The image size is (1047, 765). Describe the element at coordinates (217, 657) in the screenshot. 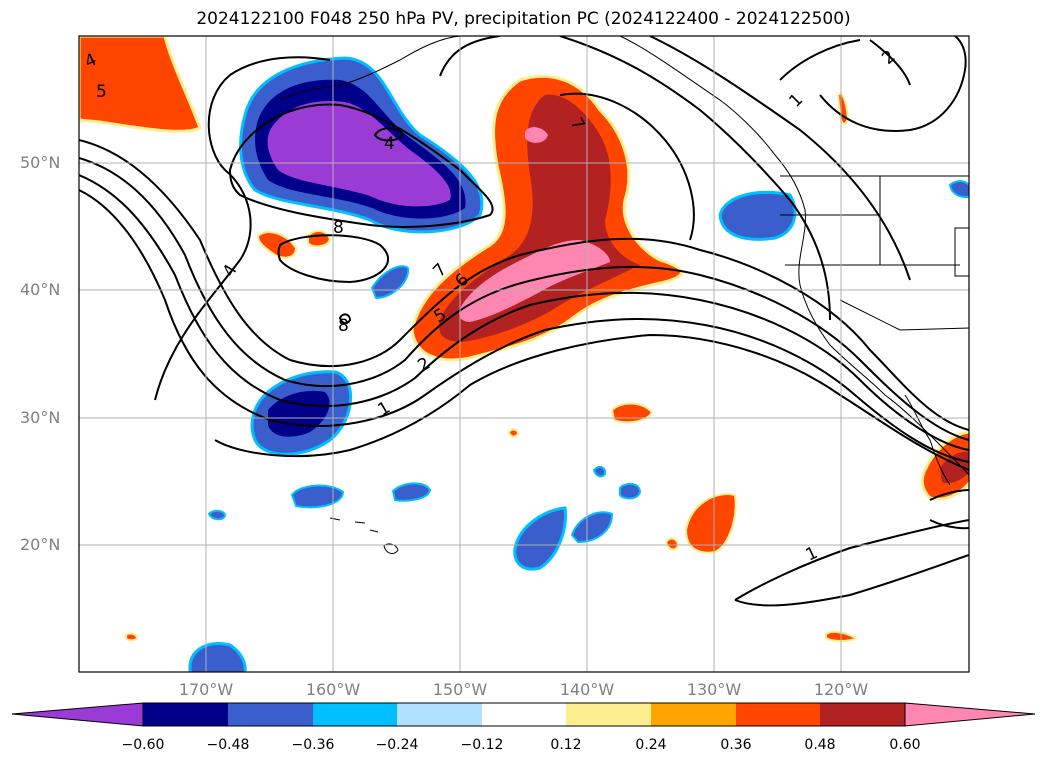

I see `neg-area-south-dateline` at that location.